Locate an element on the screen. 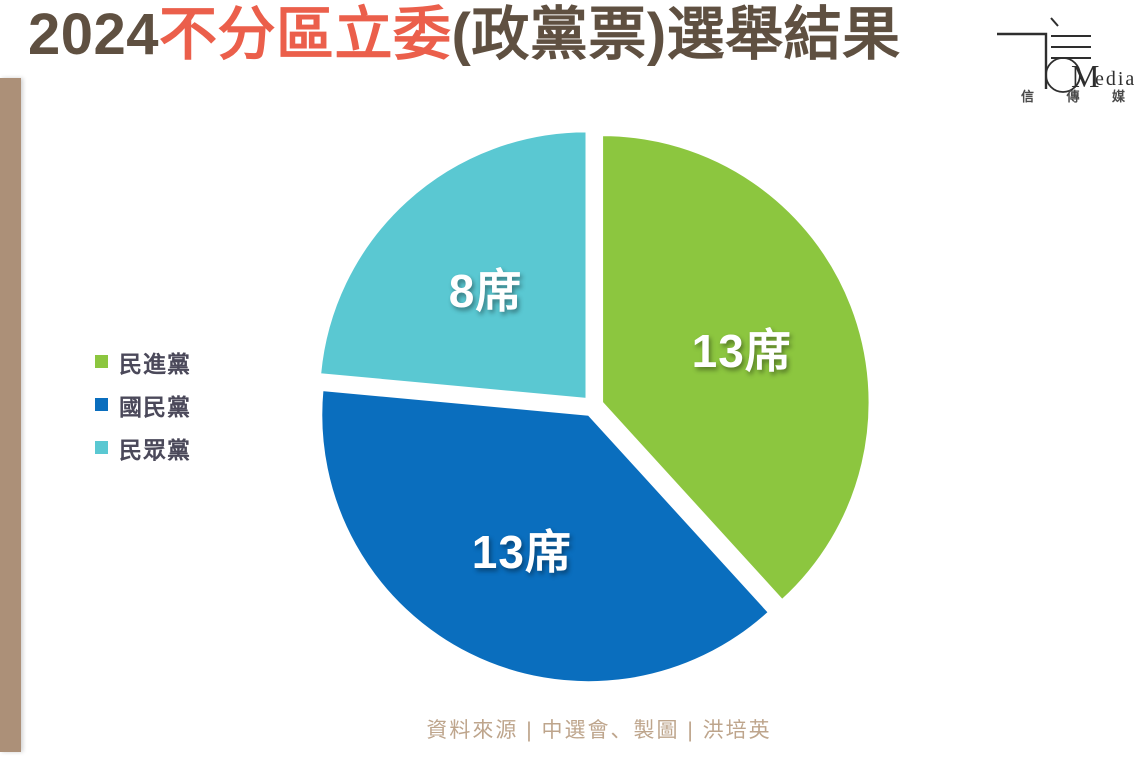 This screenshot has height=758, width=1138. legend-item-tpp: 民眾黨 is located at coordinates (143, 447).